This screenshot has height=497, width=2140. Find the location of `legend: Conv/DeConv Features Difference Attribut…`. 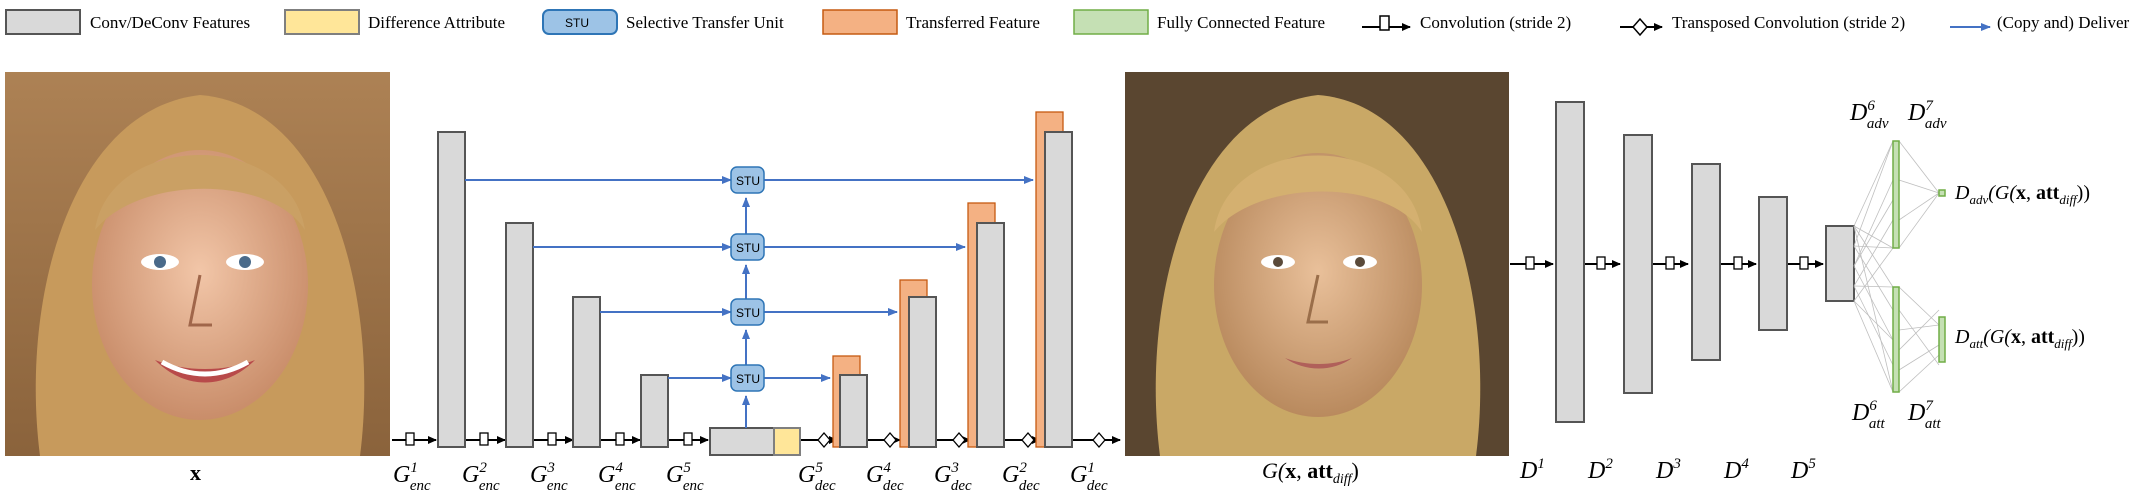

legend: Conv/DeConv Features Difference Attribut… is located at coordinates (1067, 23).